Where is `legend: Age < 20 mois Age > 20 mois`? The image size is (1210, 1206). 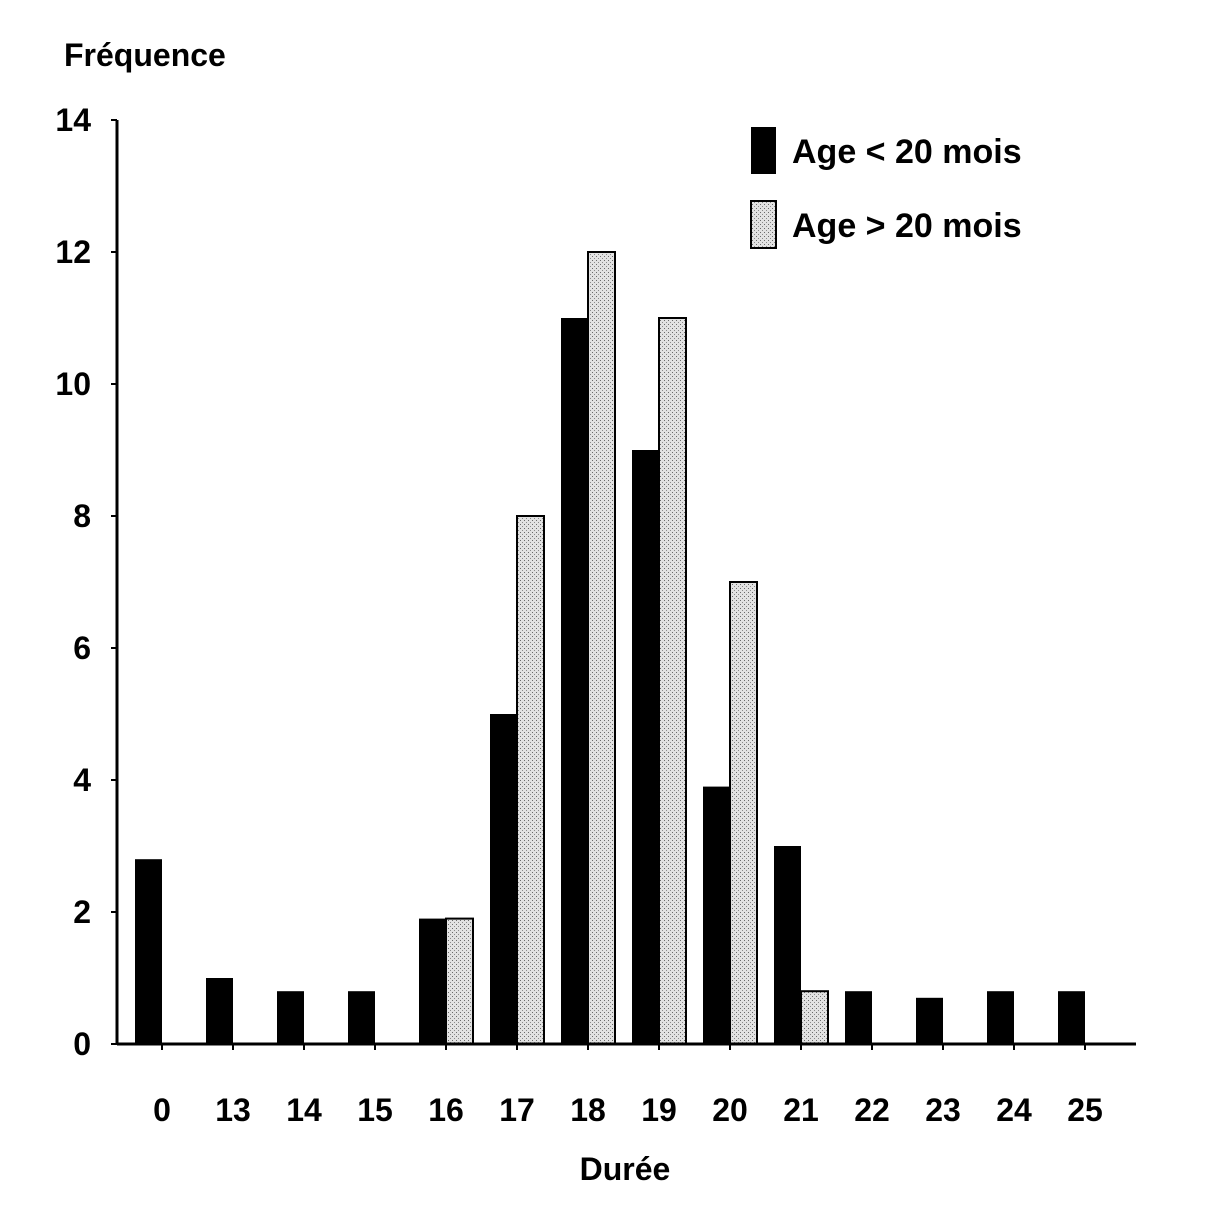 legend: Age < 20 mois Age > 20 mois is located at coordinates (886, 188).